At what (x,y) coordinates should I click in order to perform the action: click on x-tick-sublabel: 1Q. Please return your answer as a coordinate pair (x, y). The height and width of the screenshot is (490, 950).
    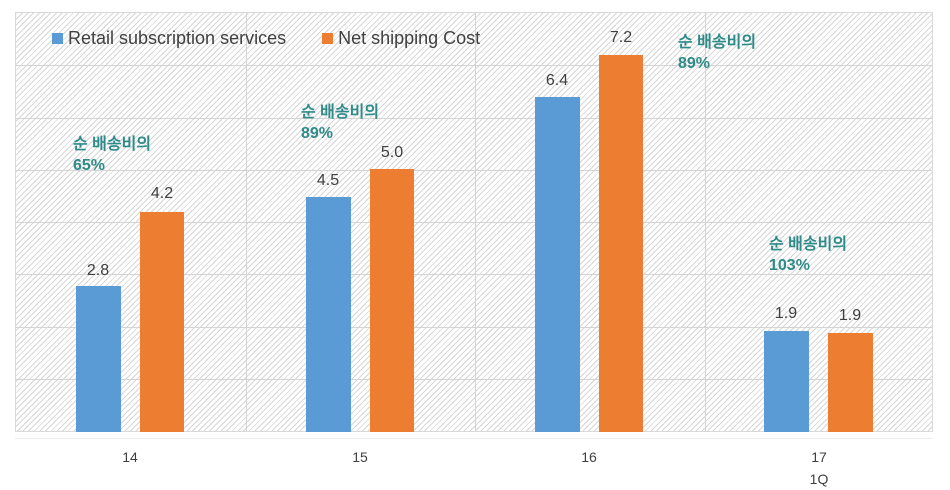
    Looking at the image, I should click on (819, 479).